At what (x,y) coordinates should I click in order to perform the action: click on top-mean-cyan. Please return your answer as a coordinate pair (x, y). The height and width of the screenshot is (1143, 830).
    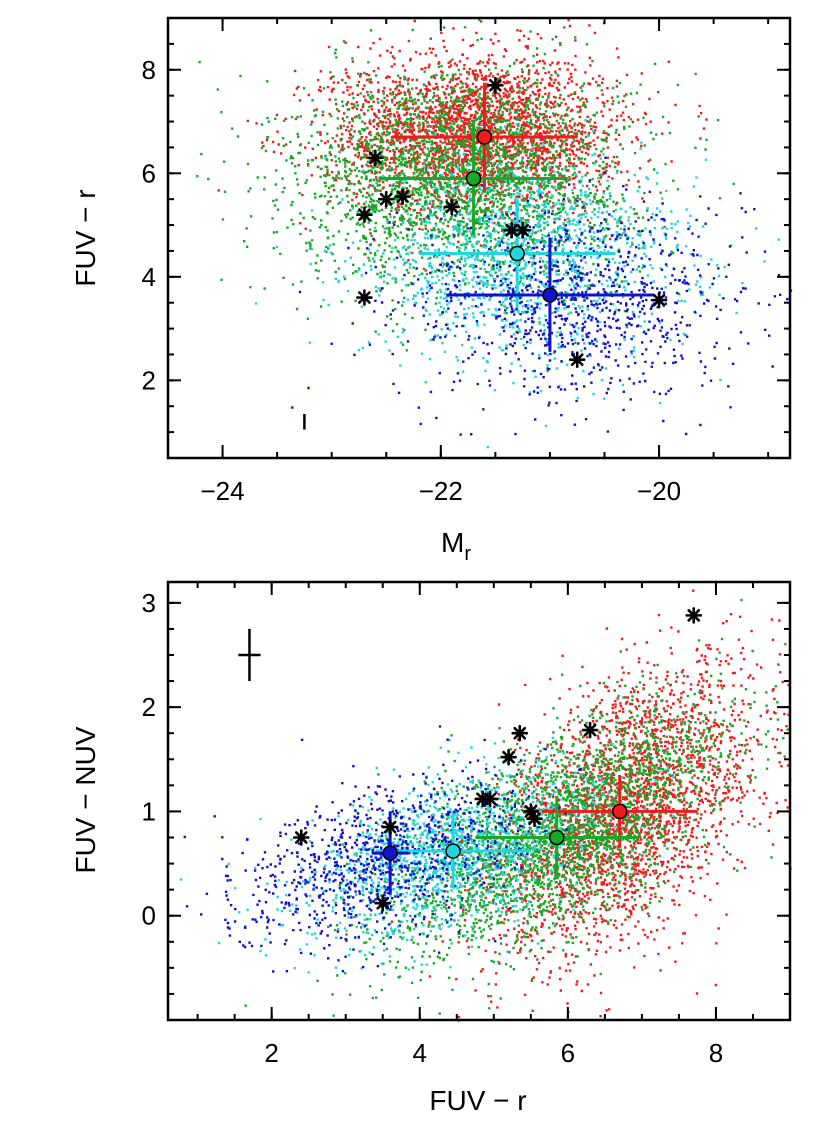
    Looking at the image, I should click on (517, 253).